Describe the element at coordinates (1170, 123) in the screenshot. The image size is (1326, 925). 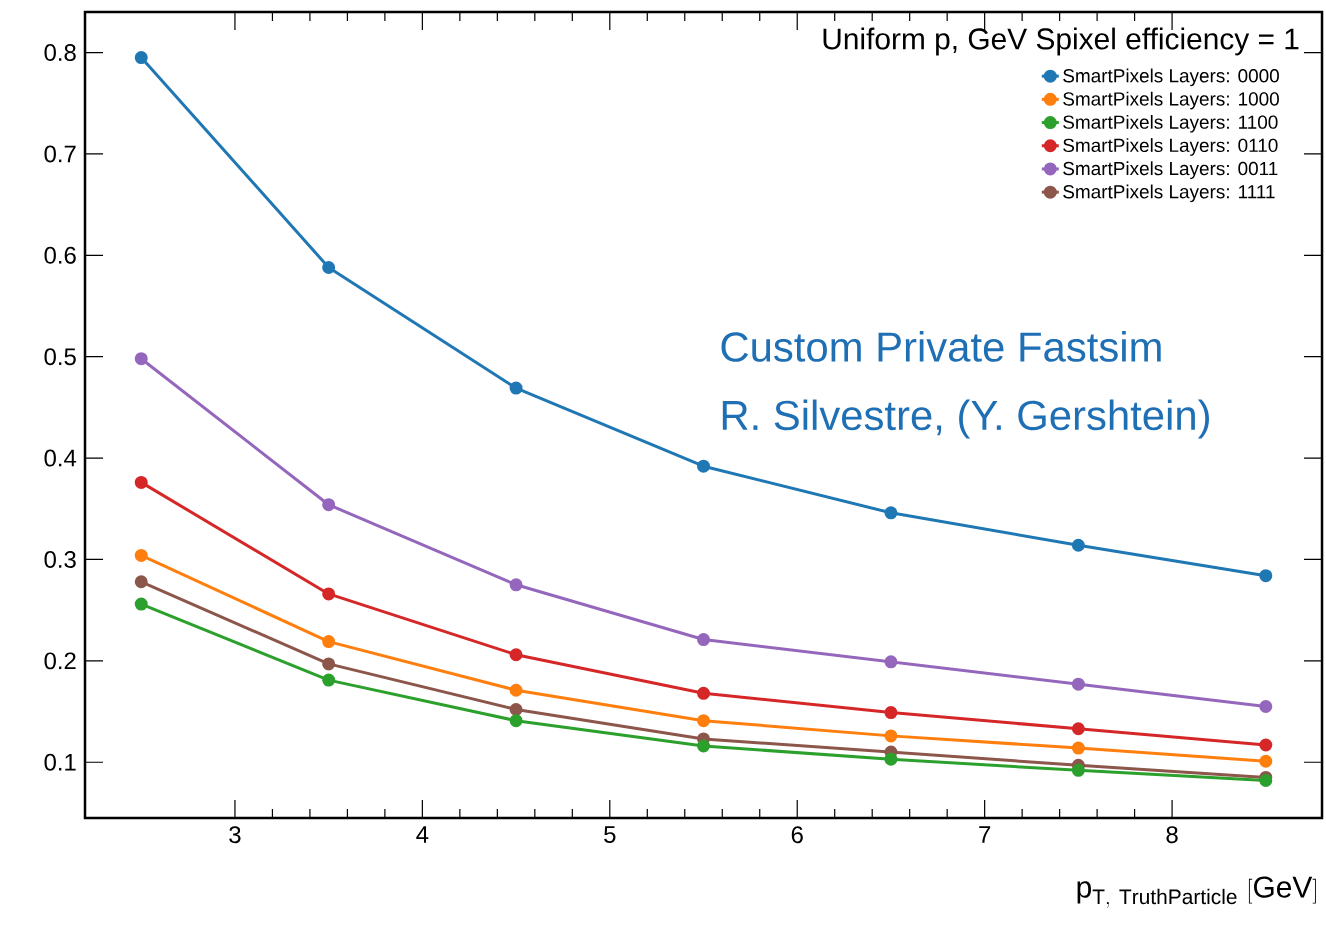
I see `legend-label: SmartPixels Layers: 1100` at that location.